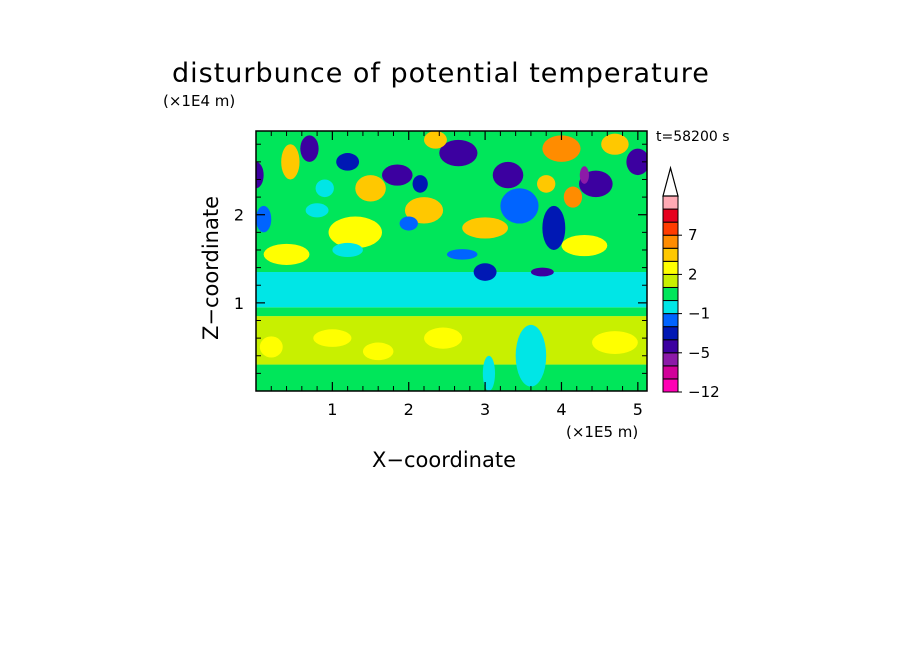 Image resolution: width=904 pixels, height=654 pixels. I want to click on x-axis-unit: (×1E5 m), so click(602, 432).